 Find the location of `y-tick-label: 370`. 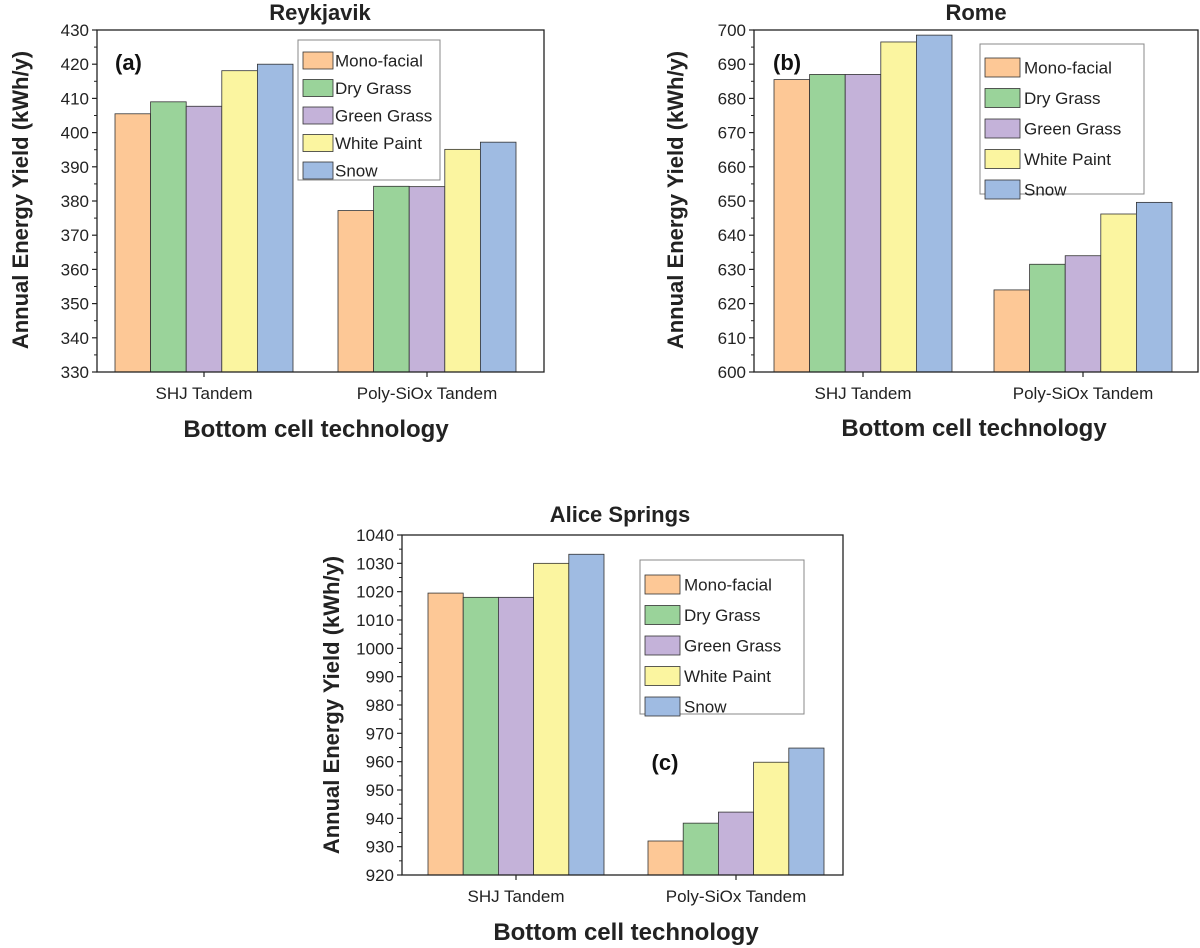

y-tick-label: 370 is located at coordinates (75, 235).